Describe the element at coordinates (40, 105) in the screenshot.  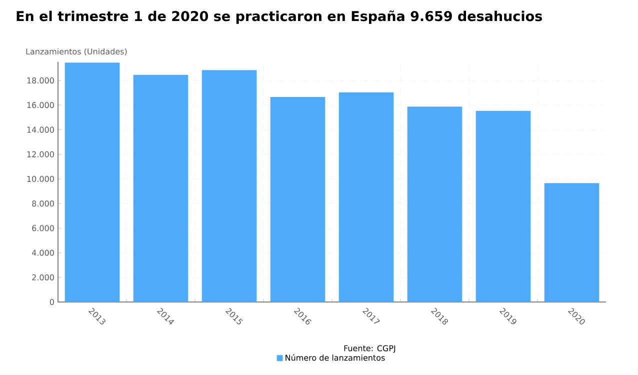
I see `y-tick-label: 16.000` at that location.